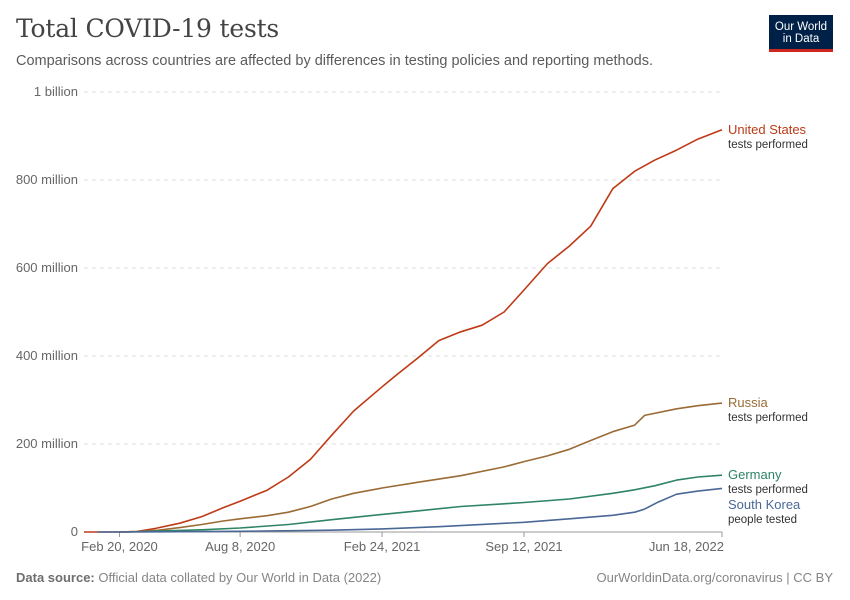 The height and width of the screenshot is (600, 850). What do you see at coordinates (801, 27) in the screenshot?
I see `logo-line-1: Our World` at bounding box center [801, 27].